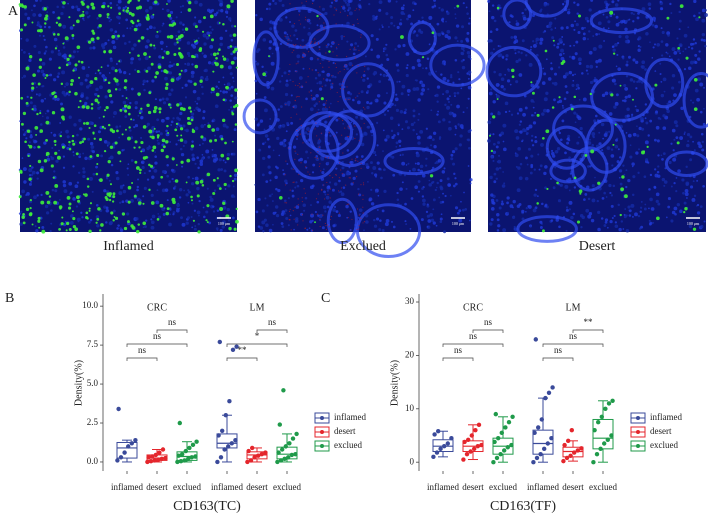 The width and height of the screenshot is (708, 517). What do you see at coordinates (543, 442) in the screenshot?
I see `box` at bounding box center [543, 442].